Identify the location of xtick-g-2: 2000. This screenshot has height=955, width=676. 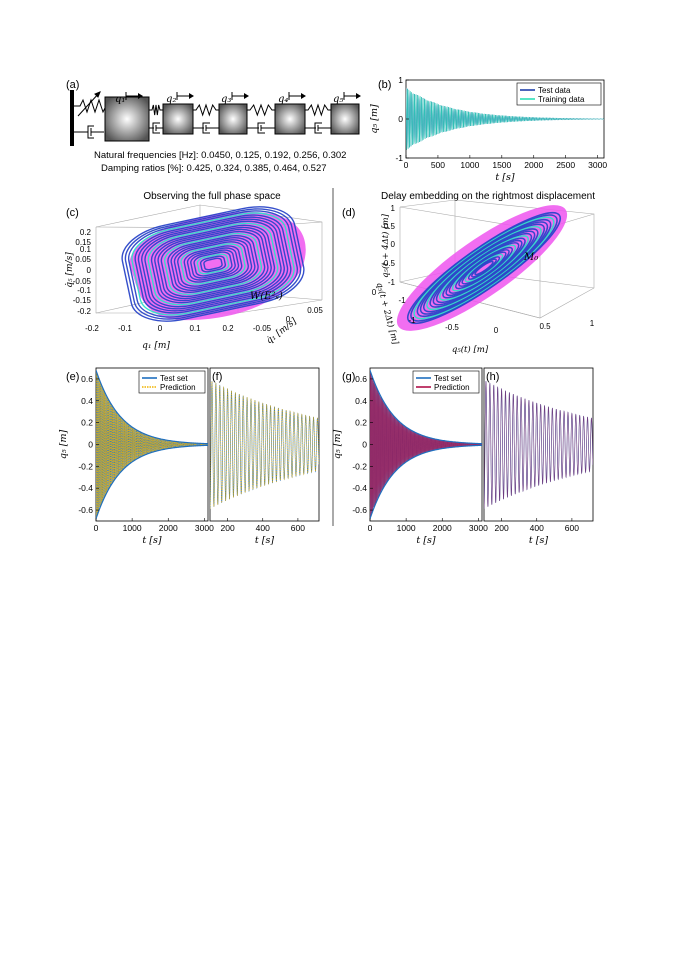
(442, 528).